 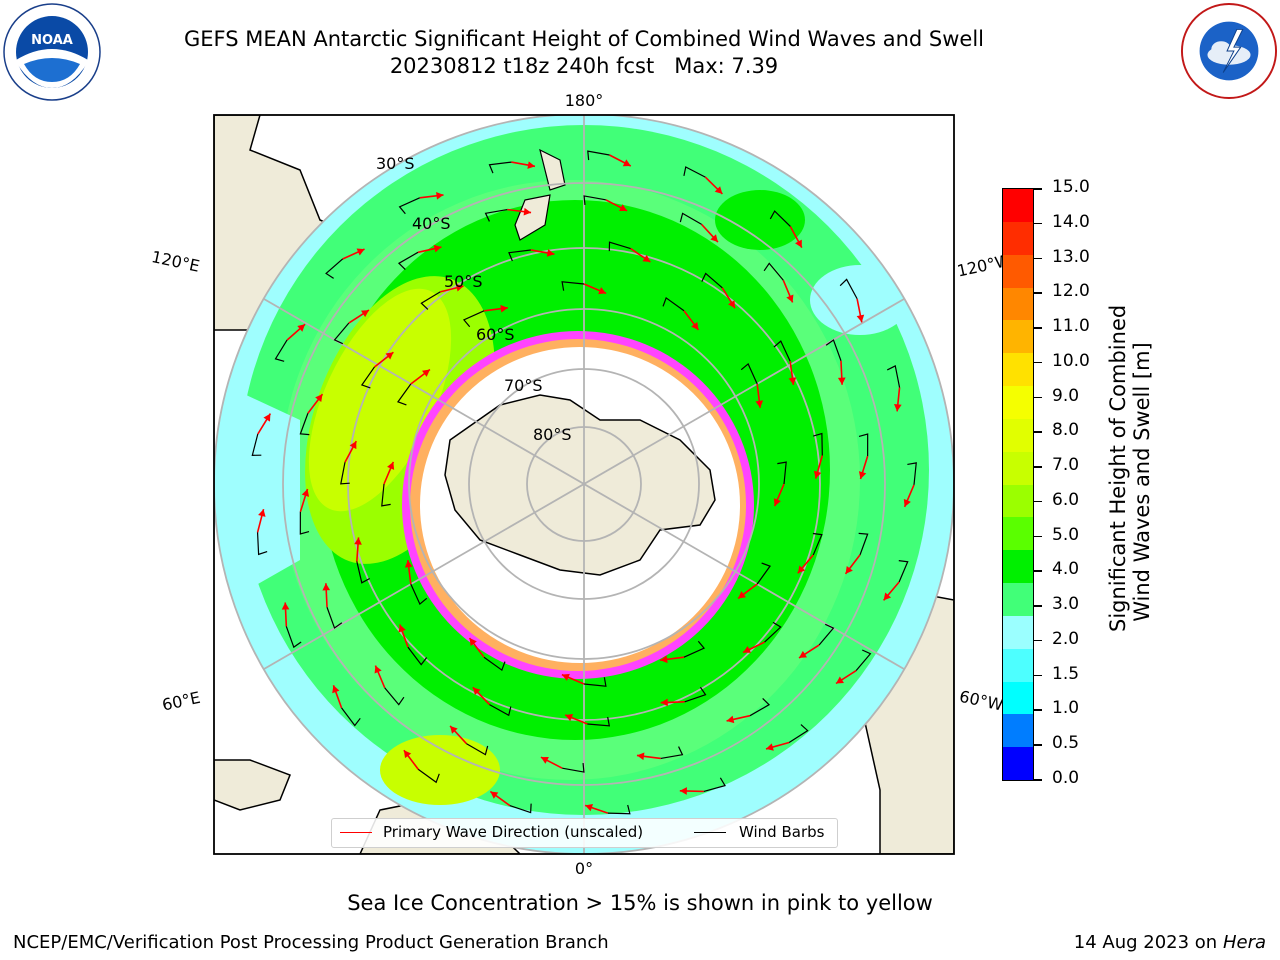 I want to click on colorbar-tick-label: 14.0, so click(x=1071, y=221).